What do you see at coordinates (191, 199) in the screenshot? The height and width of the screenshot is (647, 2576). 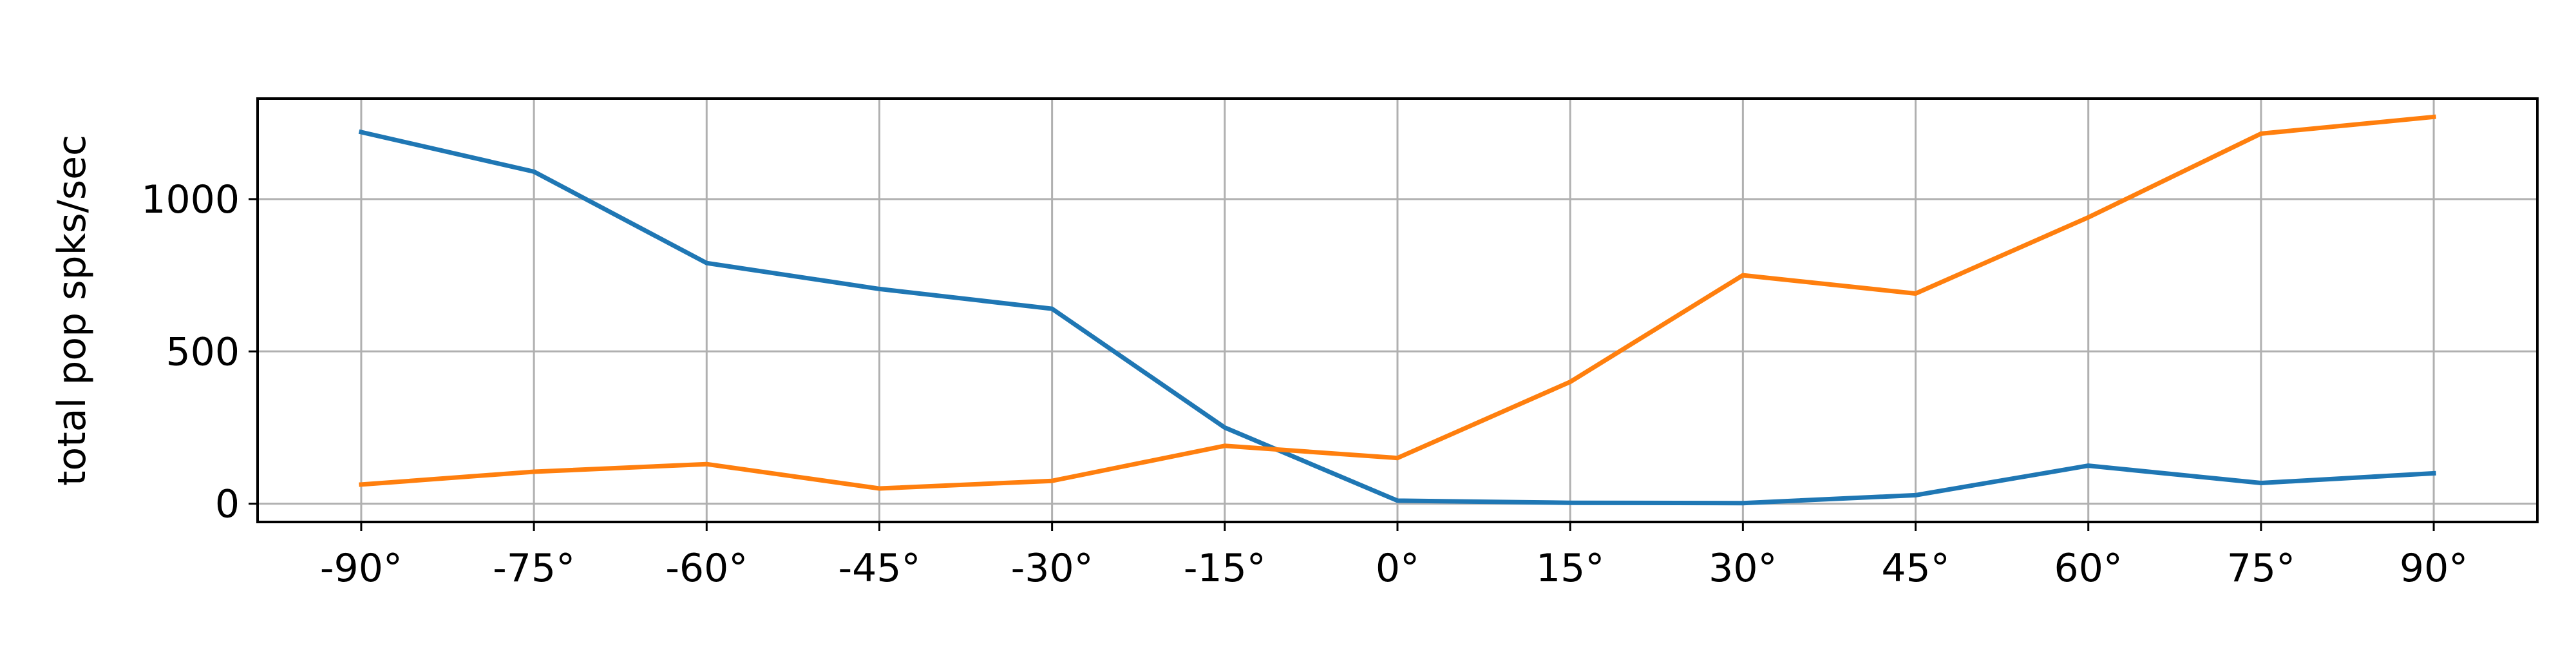 I see `y-tick-label: 1000` at bounding box center [191, 199].